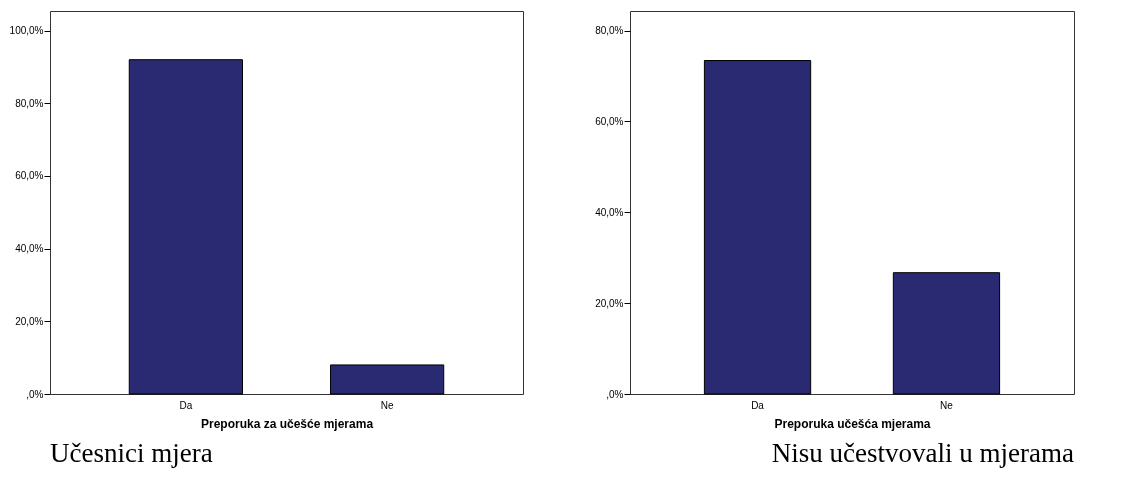 This screenshot has height=488, width=1138. What do you see at coordinates (26, 31) in the screenshot?
I see `y-tick-label: 100,0%` at bounding box center [26, 31].